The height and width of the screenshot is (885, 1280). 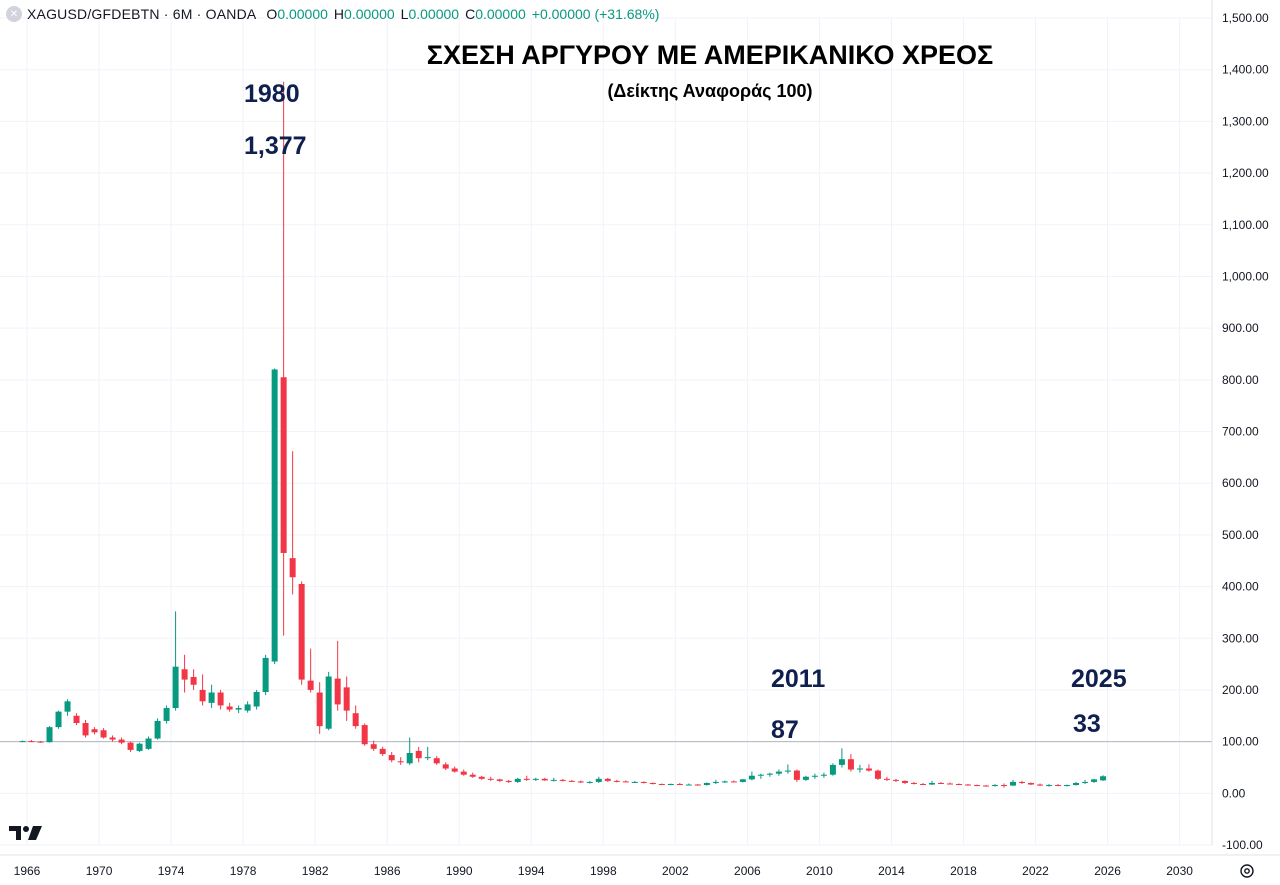 What do you see at coordinates (1087, 724) in the screenshot?
I see `last-value-label: 33` at bounding box center [1087, 724].